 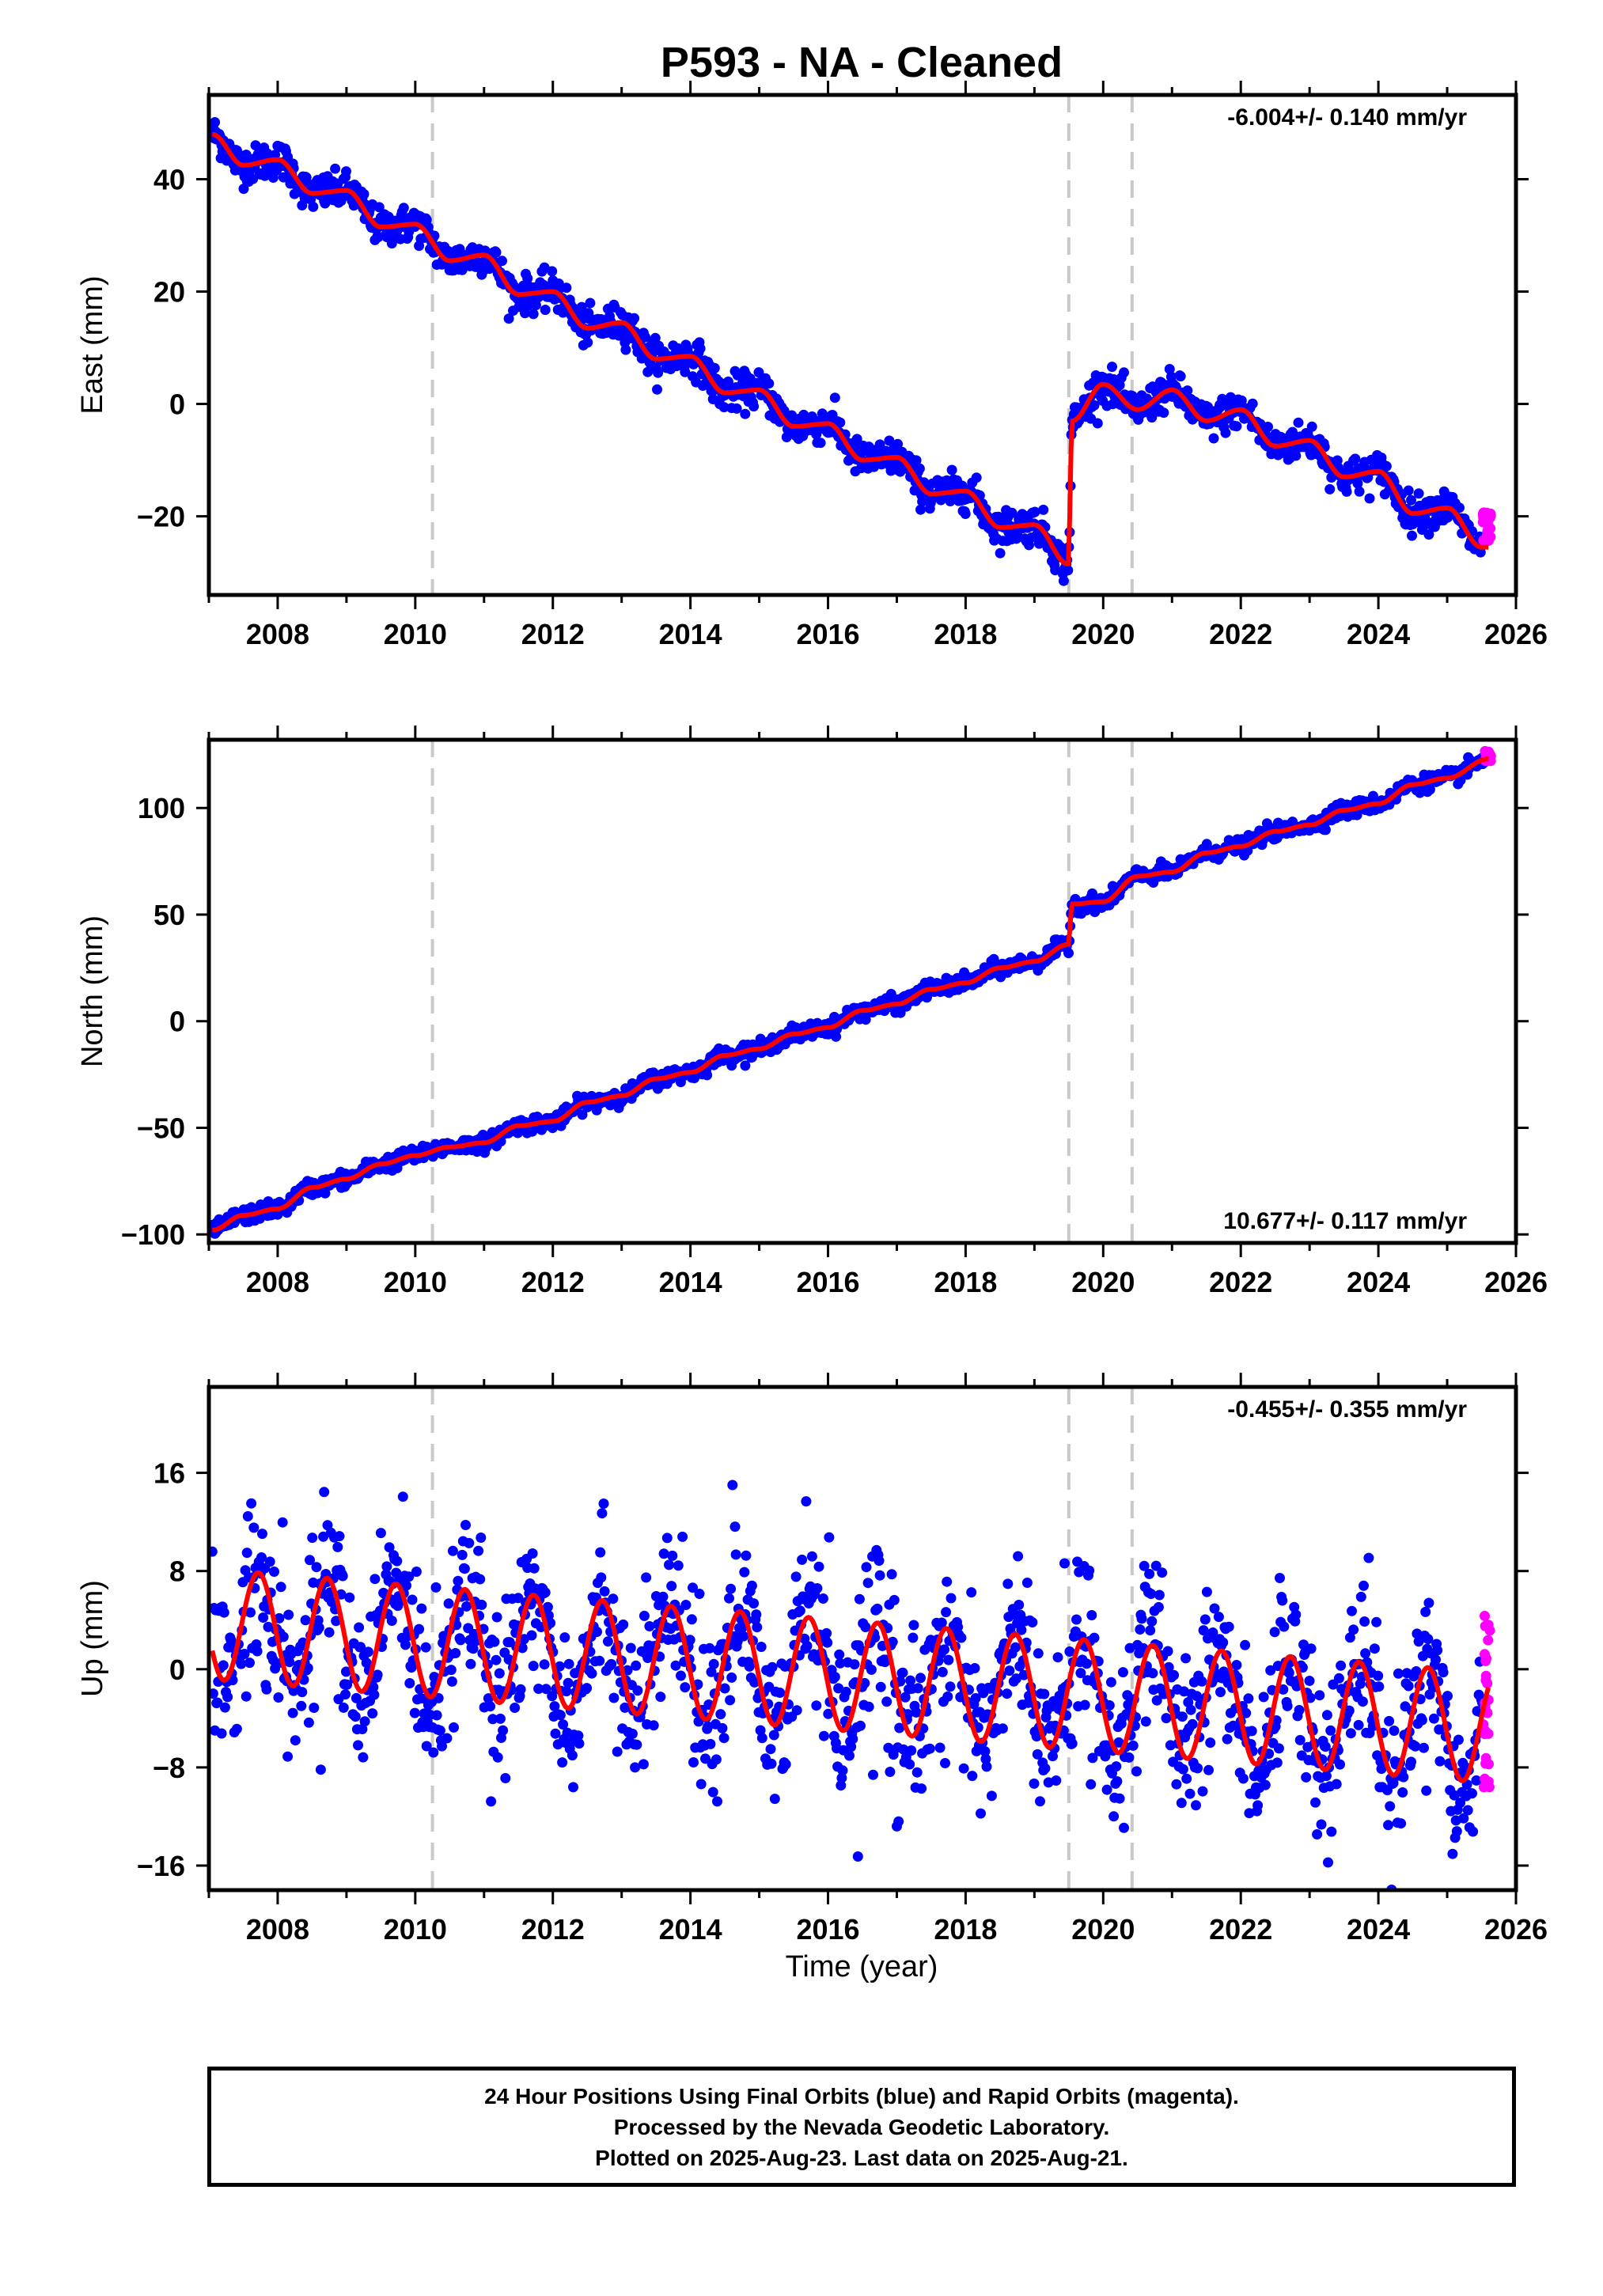 What do you see at coordinates (161, 517) in the screenshot?
I see `y-tick-label: −20` at bounding box center [161, 517].